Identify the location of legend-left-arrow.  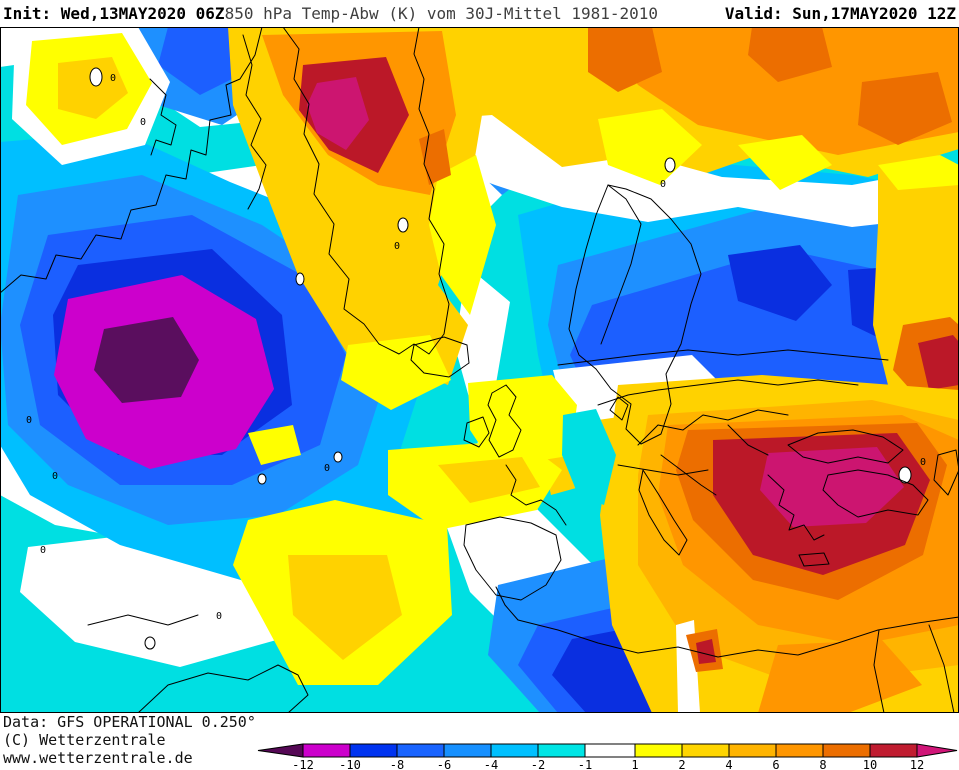
(280, 750).